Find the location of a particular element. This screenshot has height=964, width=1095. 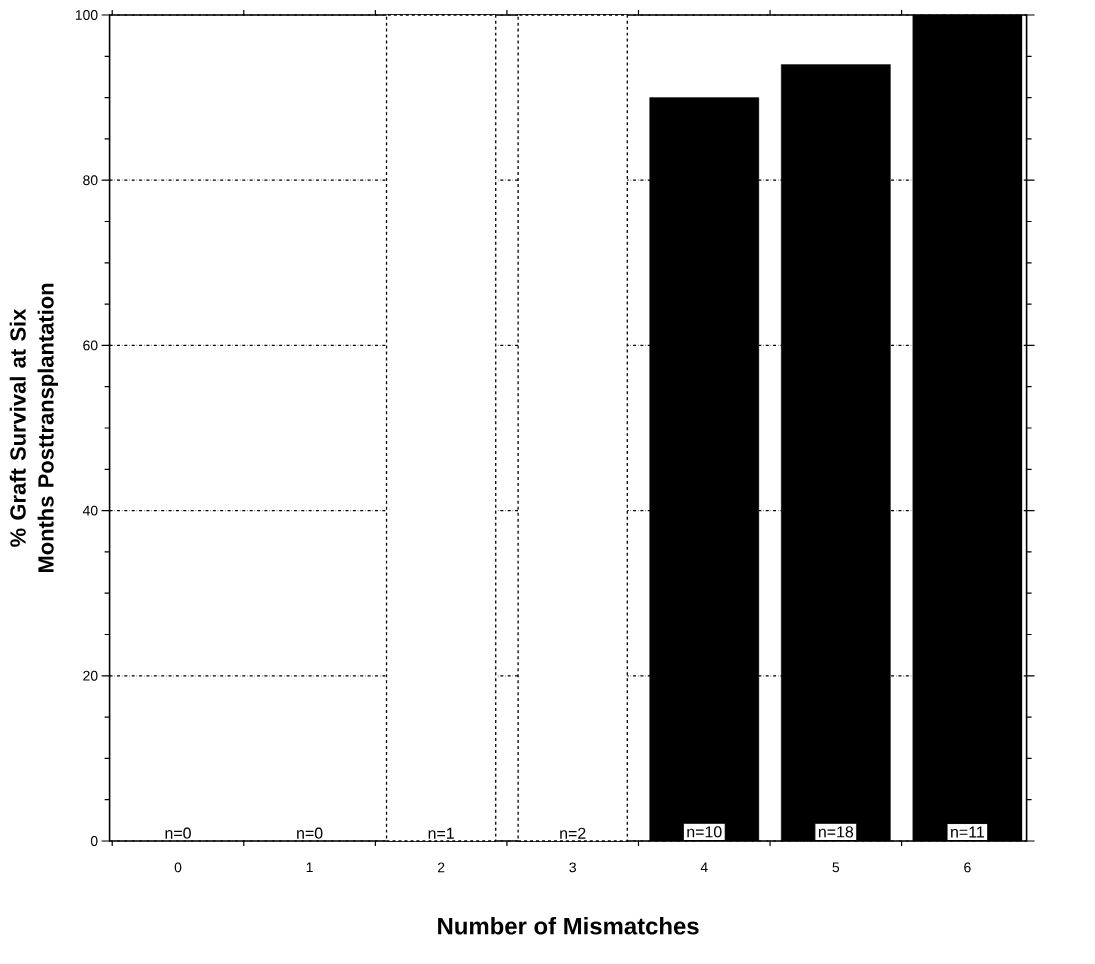

x-tick-label: 4 is located at coordinates (704, 867).